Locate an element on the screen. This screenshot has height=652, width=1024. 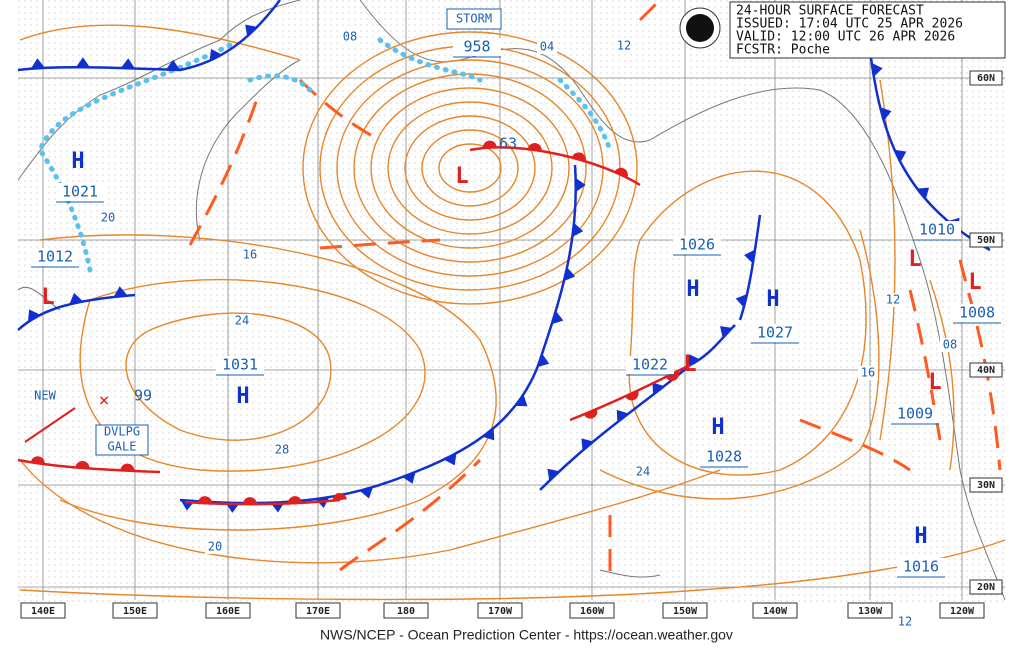
header-issued: ISSUED: 17:04 UTC 25 APR 2026 is located at coordinates (849, 24).